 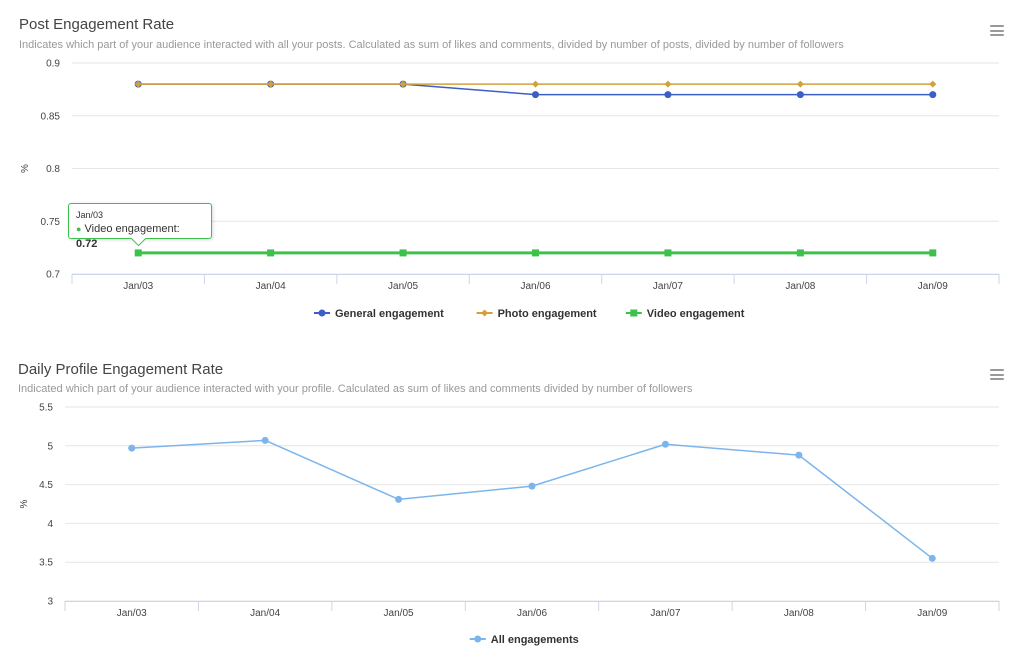 I want to click on y-tick-label: 4, so click(x=50, y=524).